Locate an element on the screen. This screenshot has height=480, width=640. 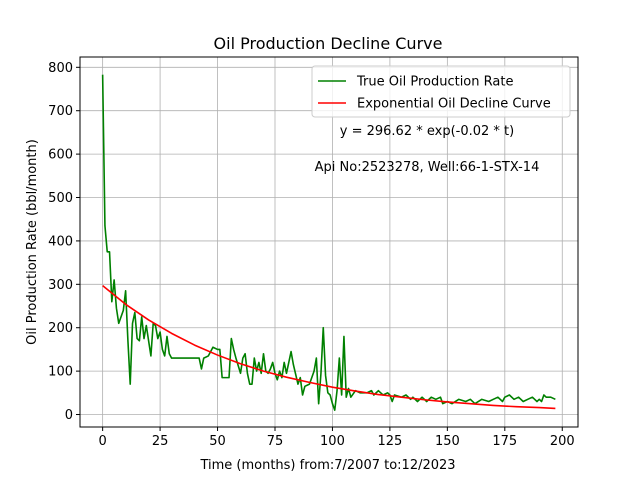
y-axis-label: Oil Production Rate (bbl/month) is located at coordinates (32, 242).